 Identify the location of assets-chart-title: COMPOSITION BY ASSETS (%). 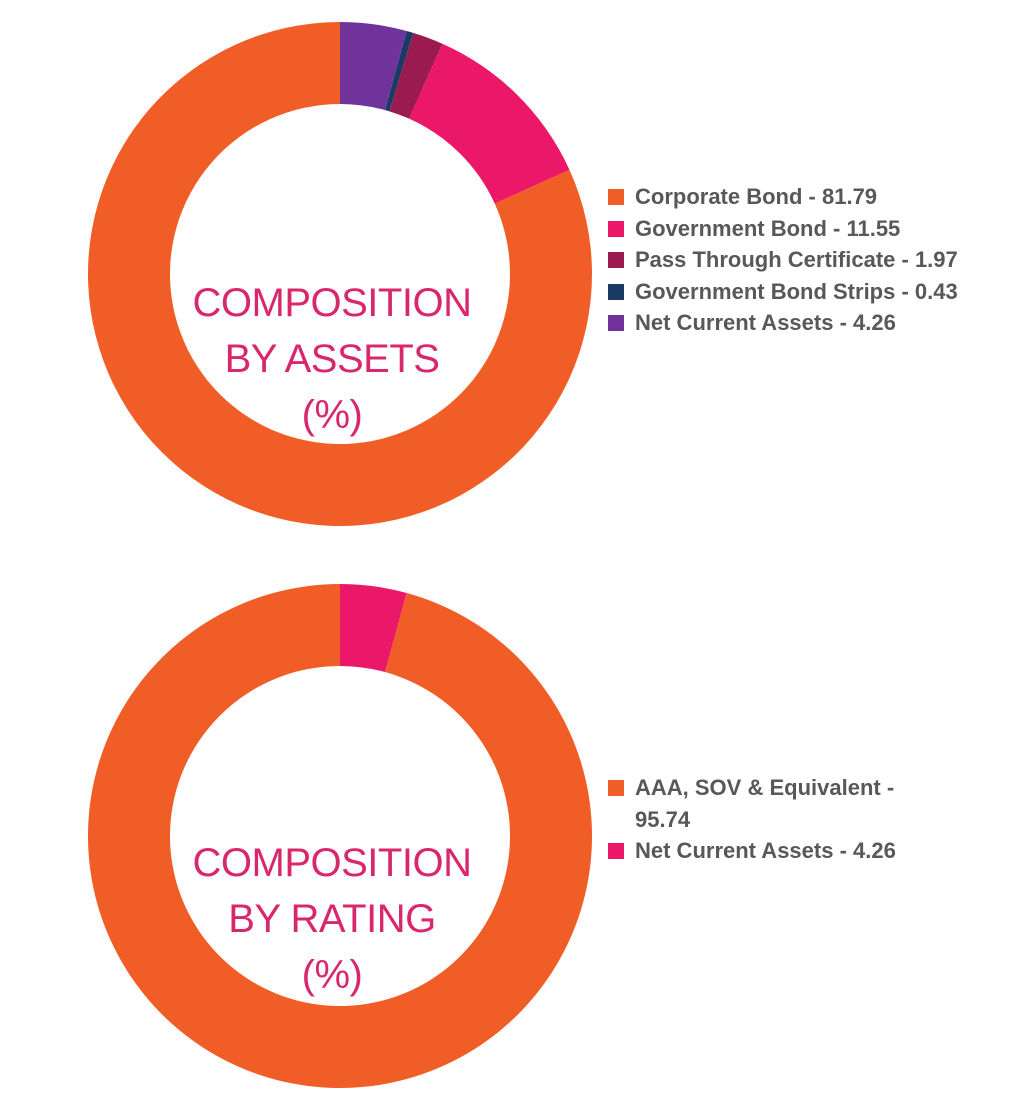
(332, 359).